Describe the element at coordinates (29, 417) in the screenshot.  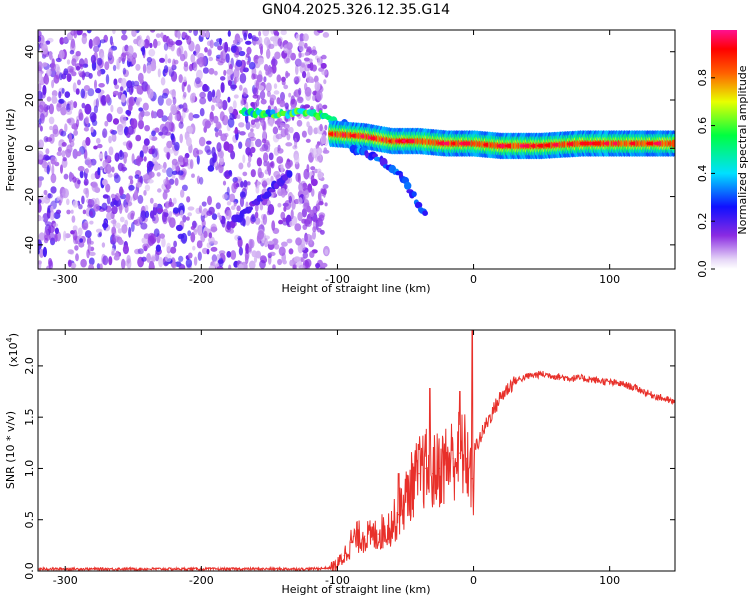
I see `y-tick-label: 1.5` at that location.